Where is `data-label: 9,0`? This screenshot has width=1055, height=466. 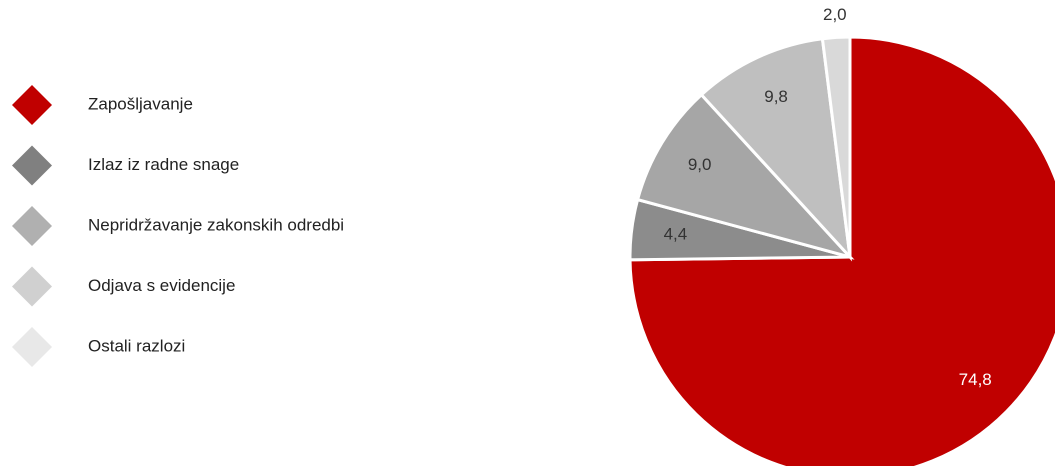
data-label: 9,0 is located at coordinates (700, 164).